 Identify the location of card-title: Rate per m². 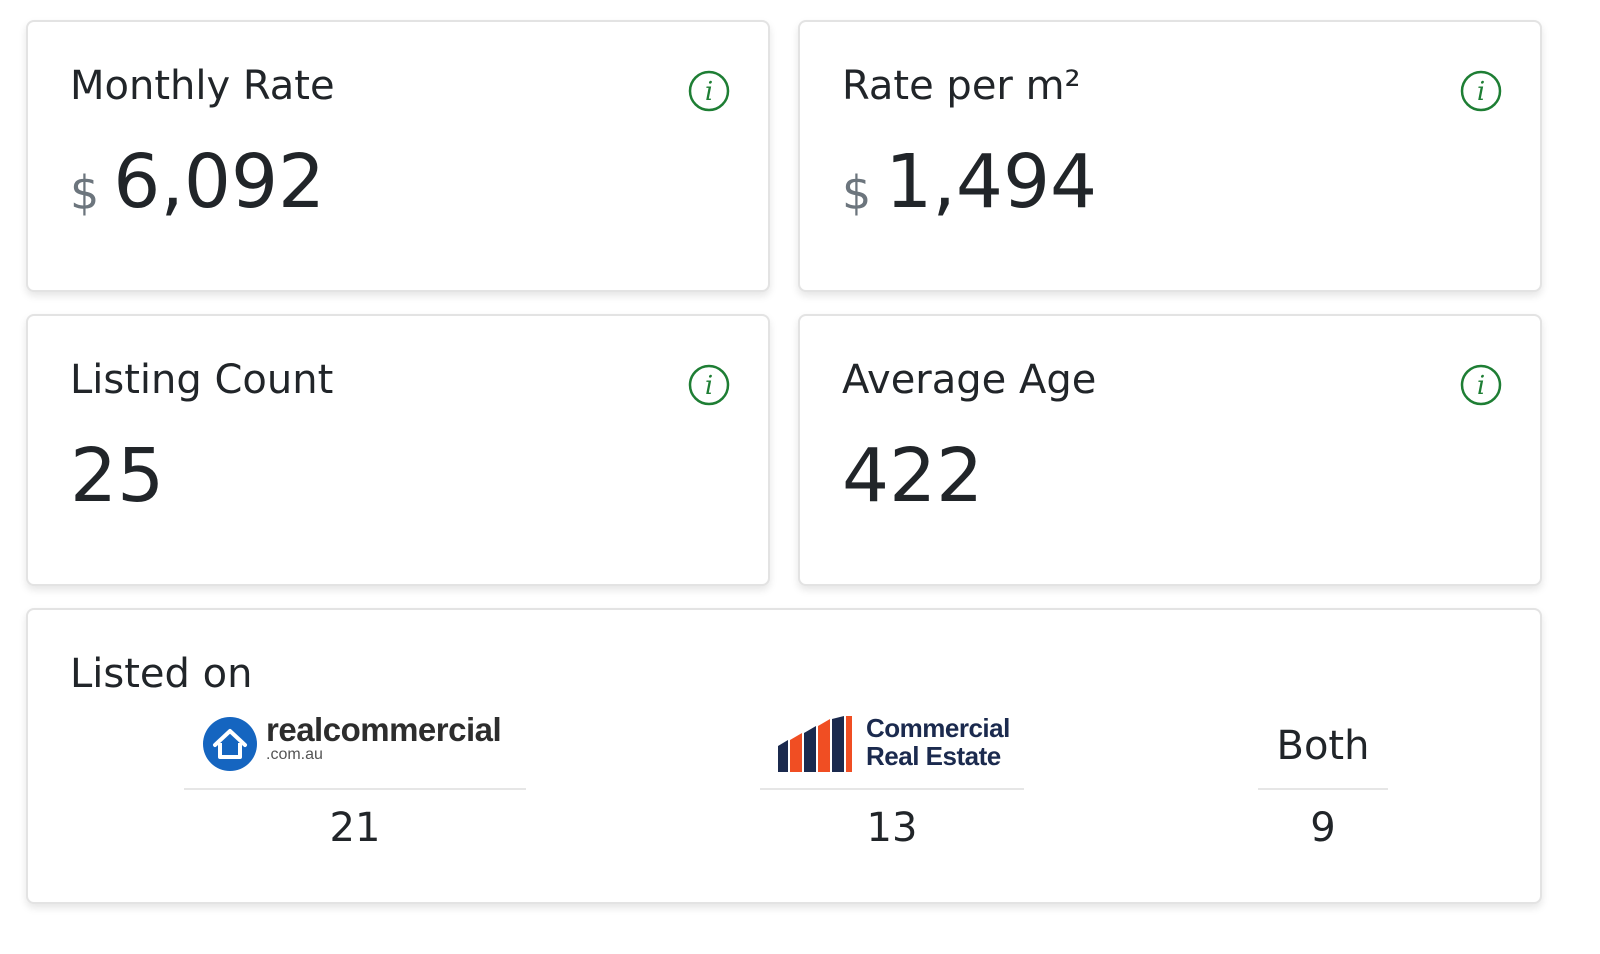
(961, 86).